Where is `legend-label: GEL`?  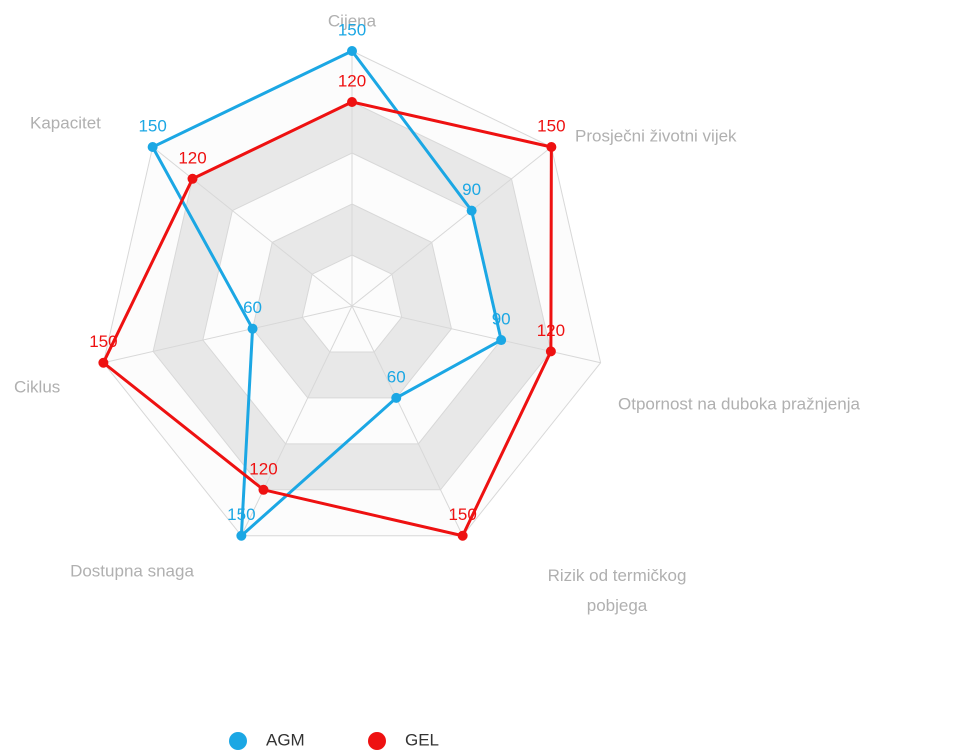
legend-label: GEL is located at coordinates (422, 739).